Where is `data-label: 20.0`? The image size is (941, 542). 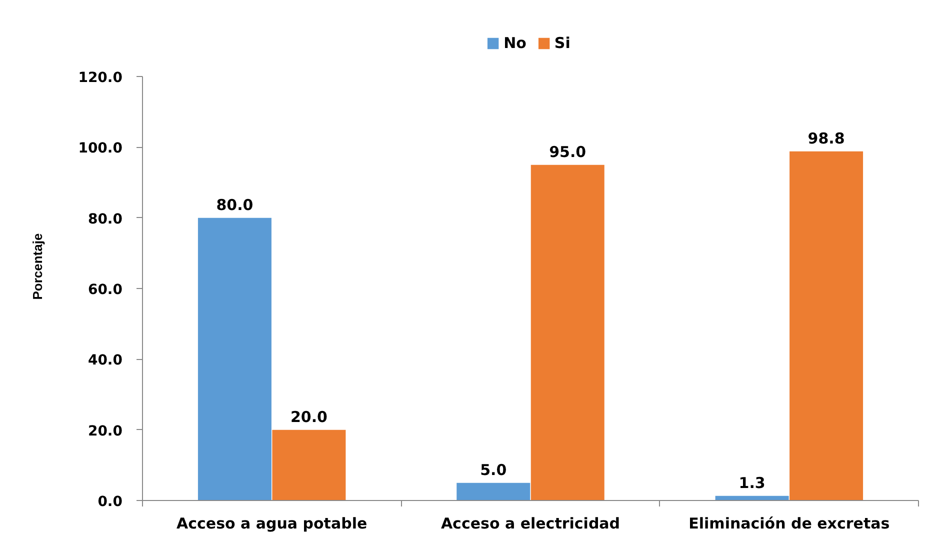 data-label: 20.0 is located at coordinates (309, 417).